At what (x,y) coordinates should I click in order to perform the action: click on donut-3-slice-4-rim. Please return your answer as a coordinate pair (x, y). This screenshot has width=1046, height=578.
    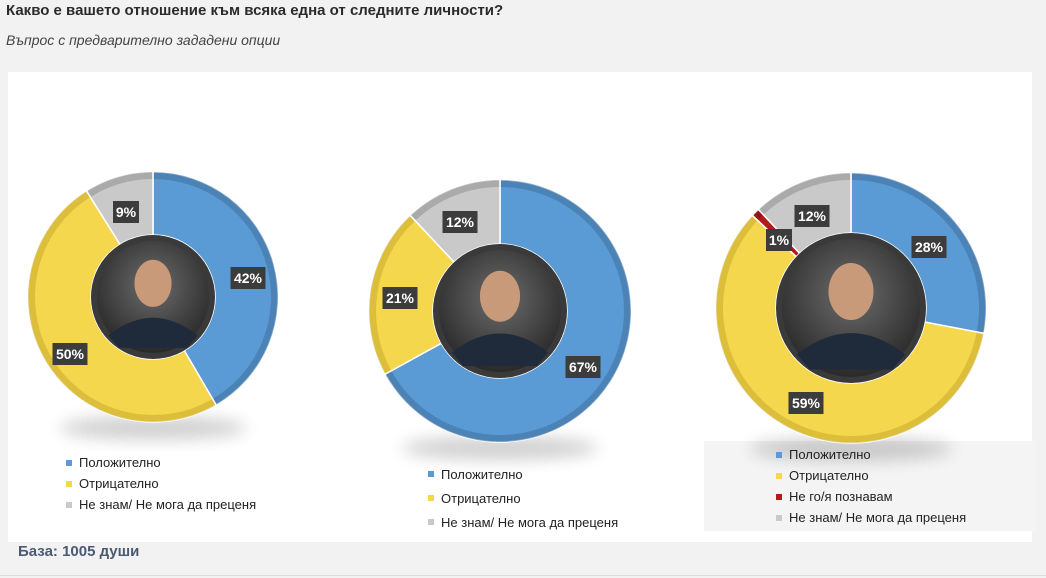
    Looking at the image, I should click on (805, 194).